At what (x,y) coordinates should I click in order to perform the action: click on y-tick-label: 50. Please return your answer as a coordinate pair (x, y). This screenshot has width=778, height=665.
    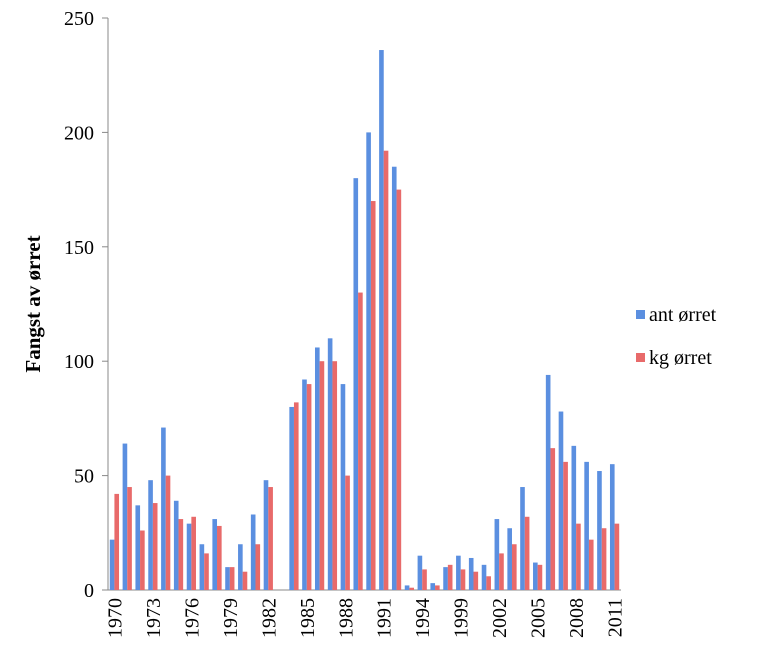
    Looking at the image, I should click on (84, 477).